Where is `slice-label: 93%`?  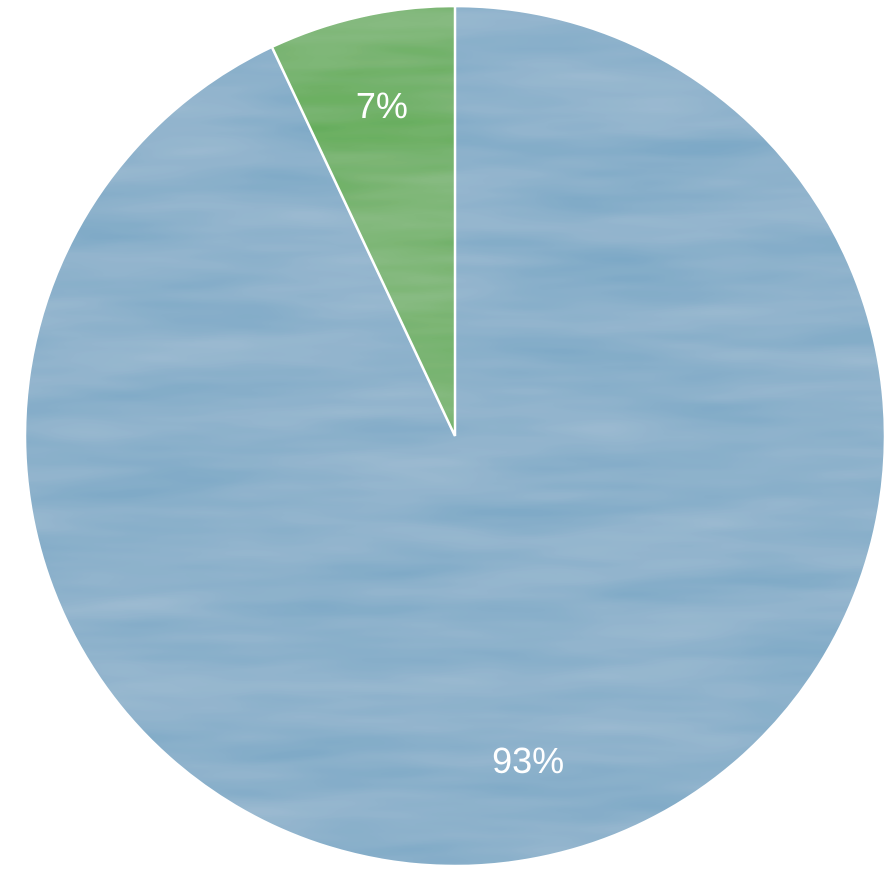
slice-label: 93% is located at coordinates (528, 760).